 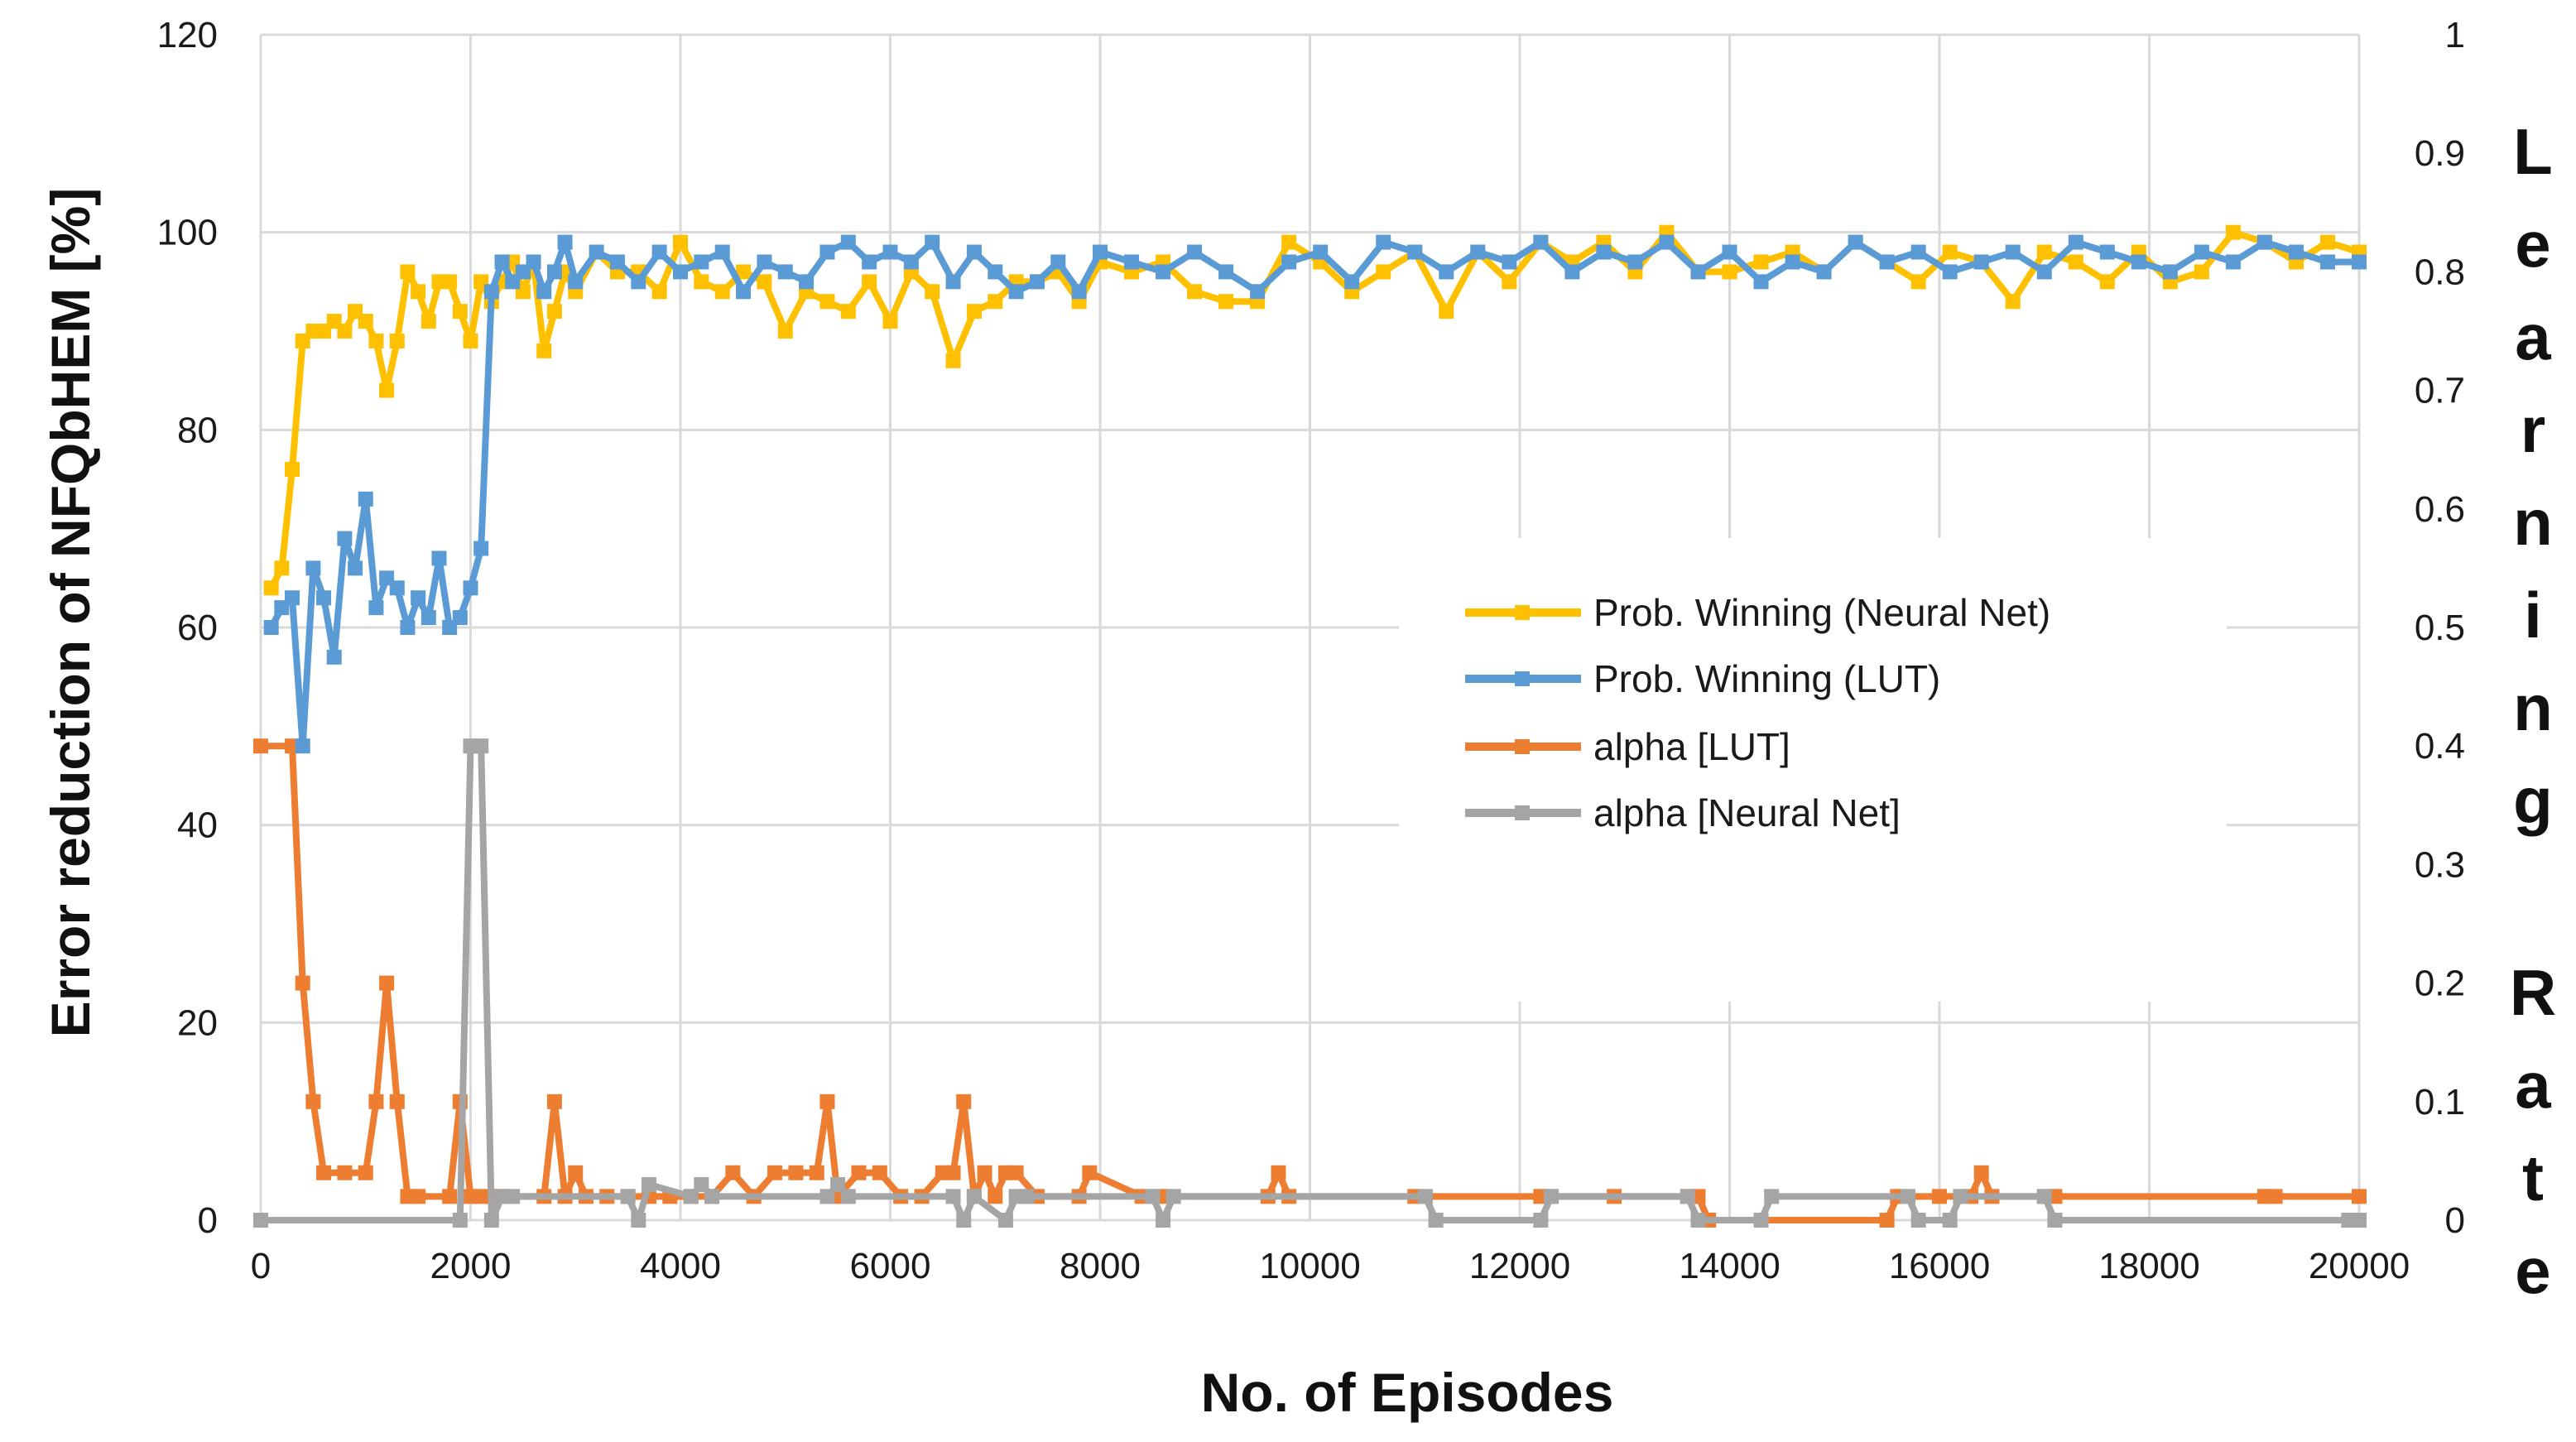 I want to click on y-tick-label: 40, so click(x=197, y=825).